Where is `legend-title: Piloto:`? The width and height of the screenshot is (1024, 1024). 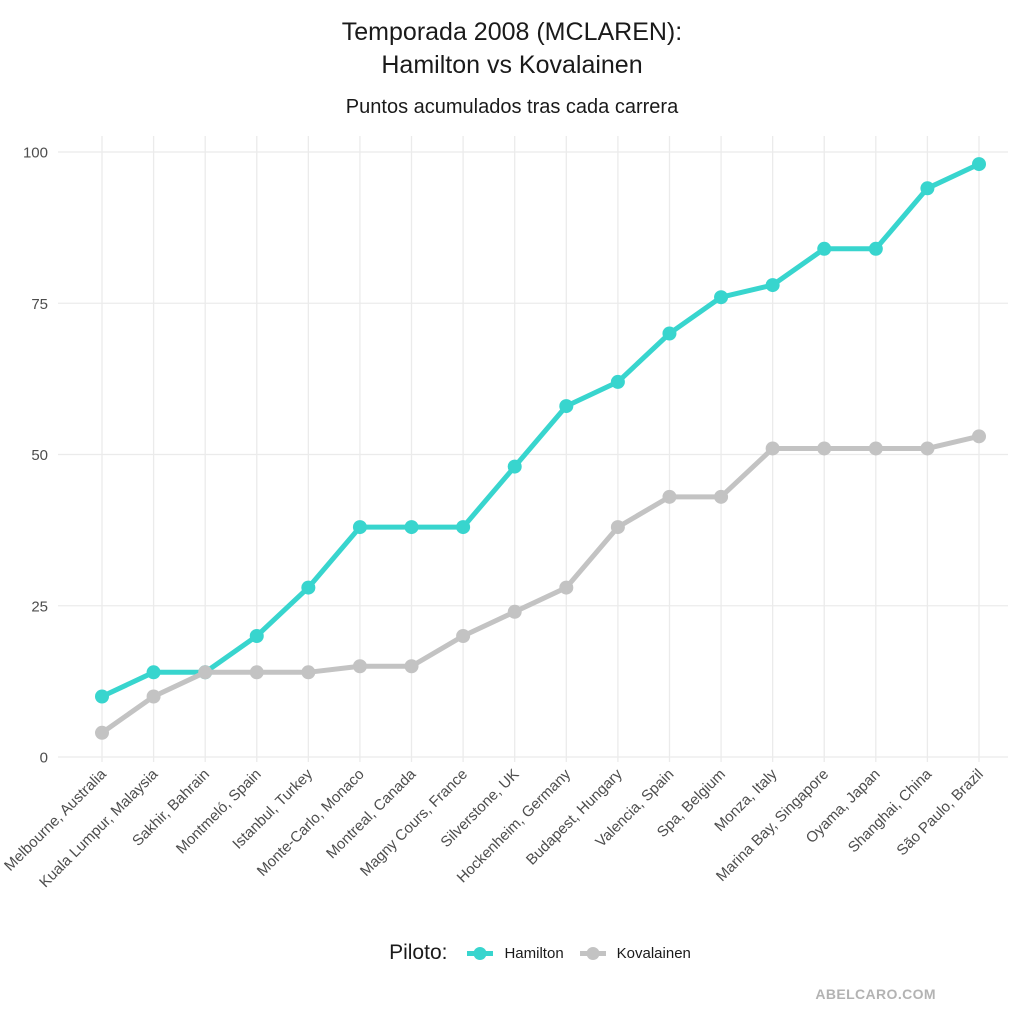 legend-title: Piloto: is located at coordinates (418, 952).